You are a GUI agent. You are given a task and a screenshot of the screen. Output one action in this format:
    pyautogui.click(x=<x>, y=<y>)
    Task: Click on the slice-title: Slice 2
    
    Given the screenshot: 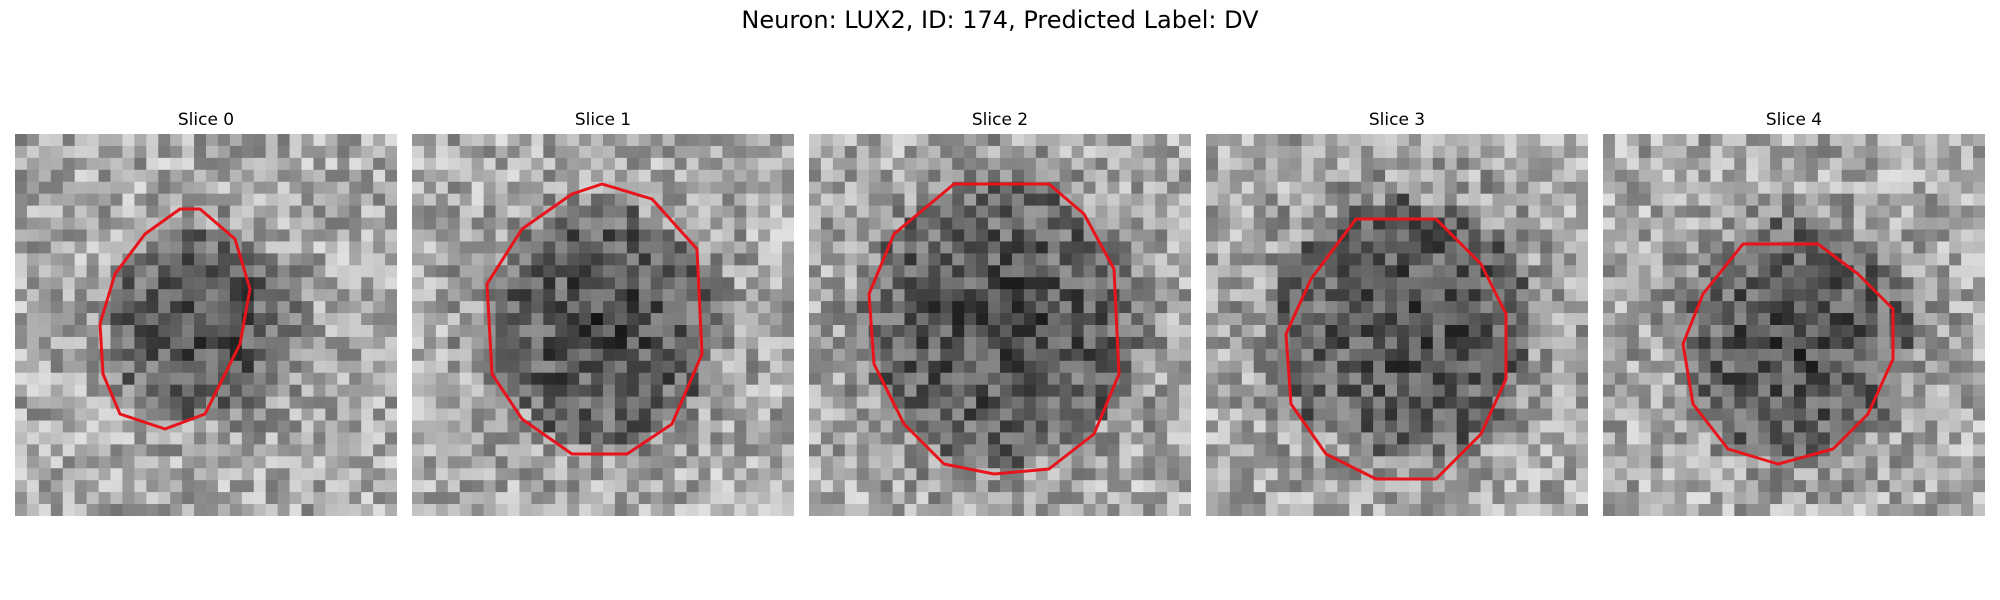 What is the action you would take?
    pyautogui.click(x=1000, y=120)
    